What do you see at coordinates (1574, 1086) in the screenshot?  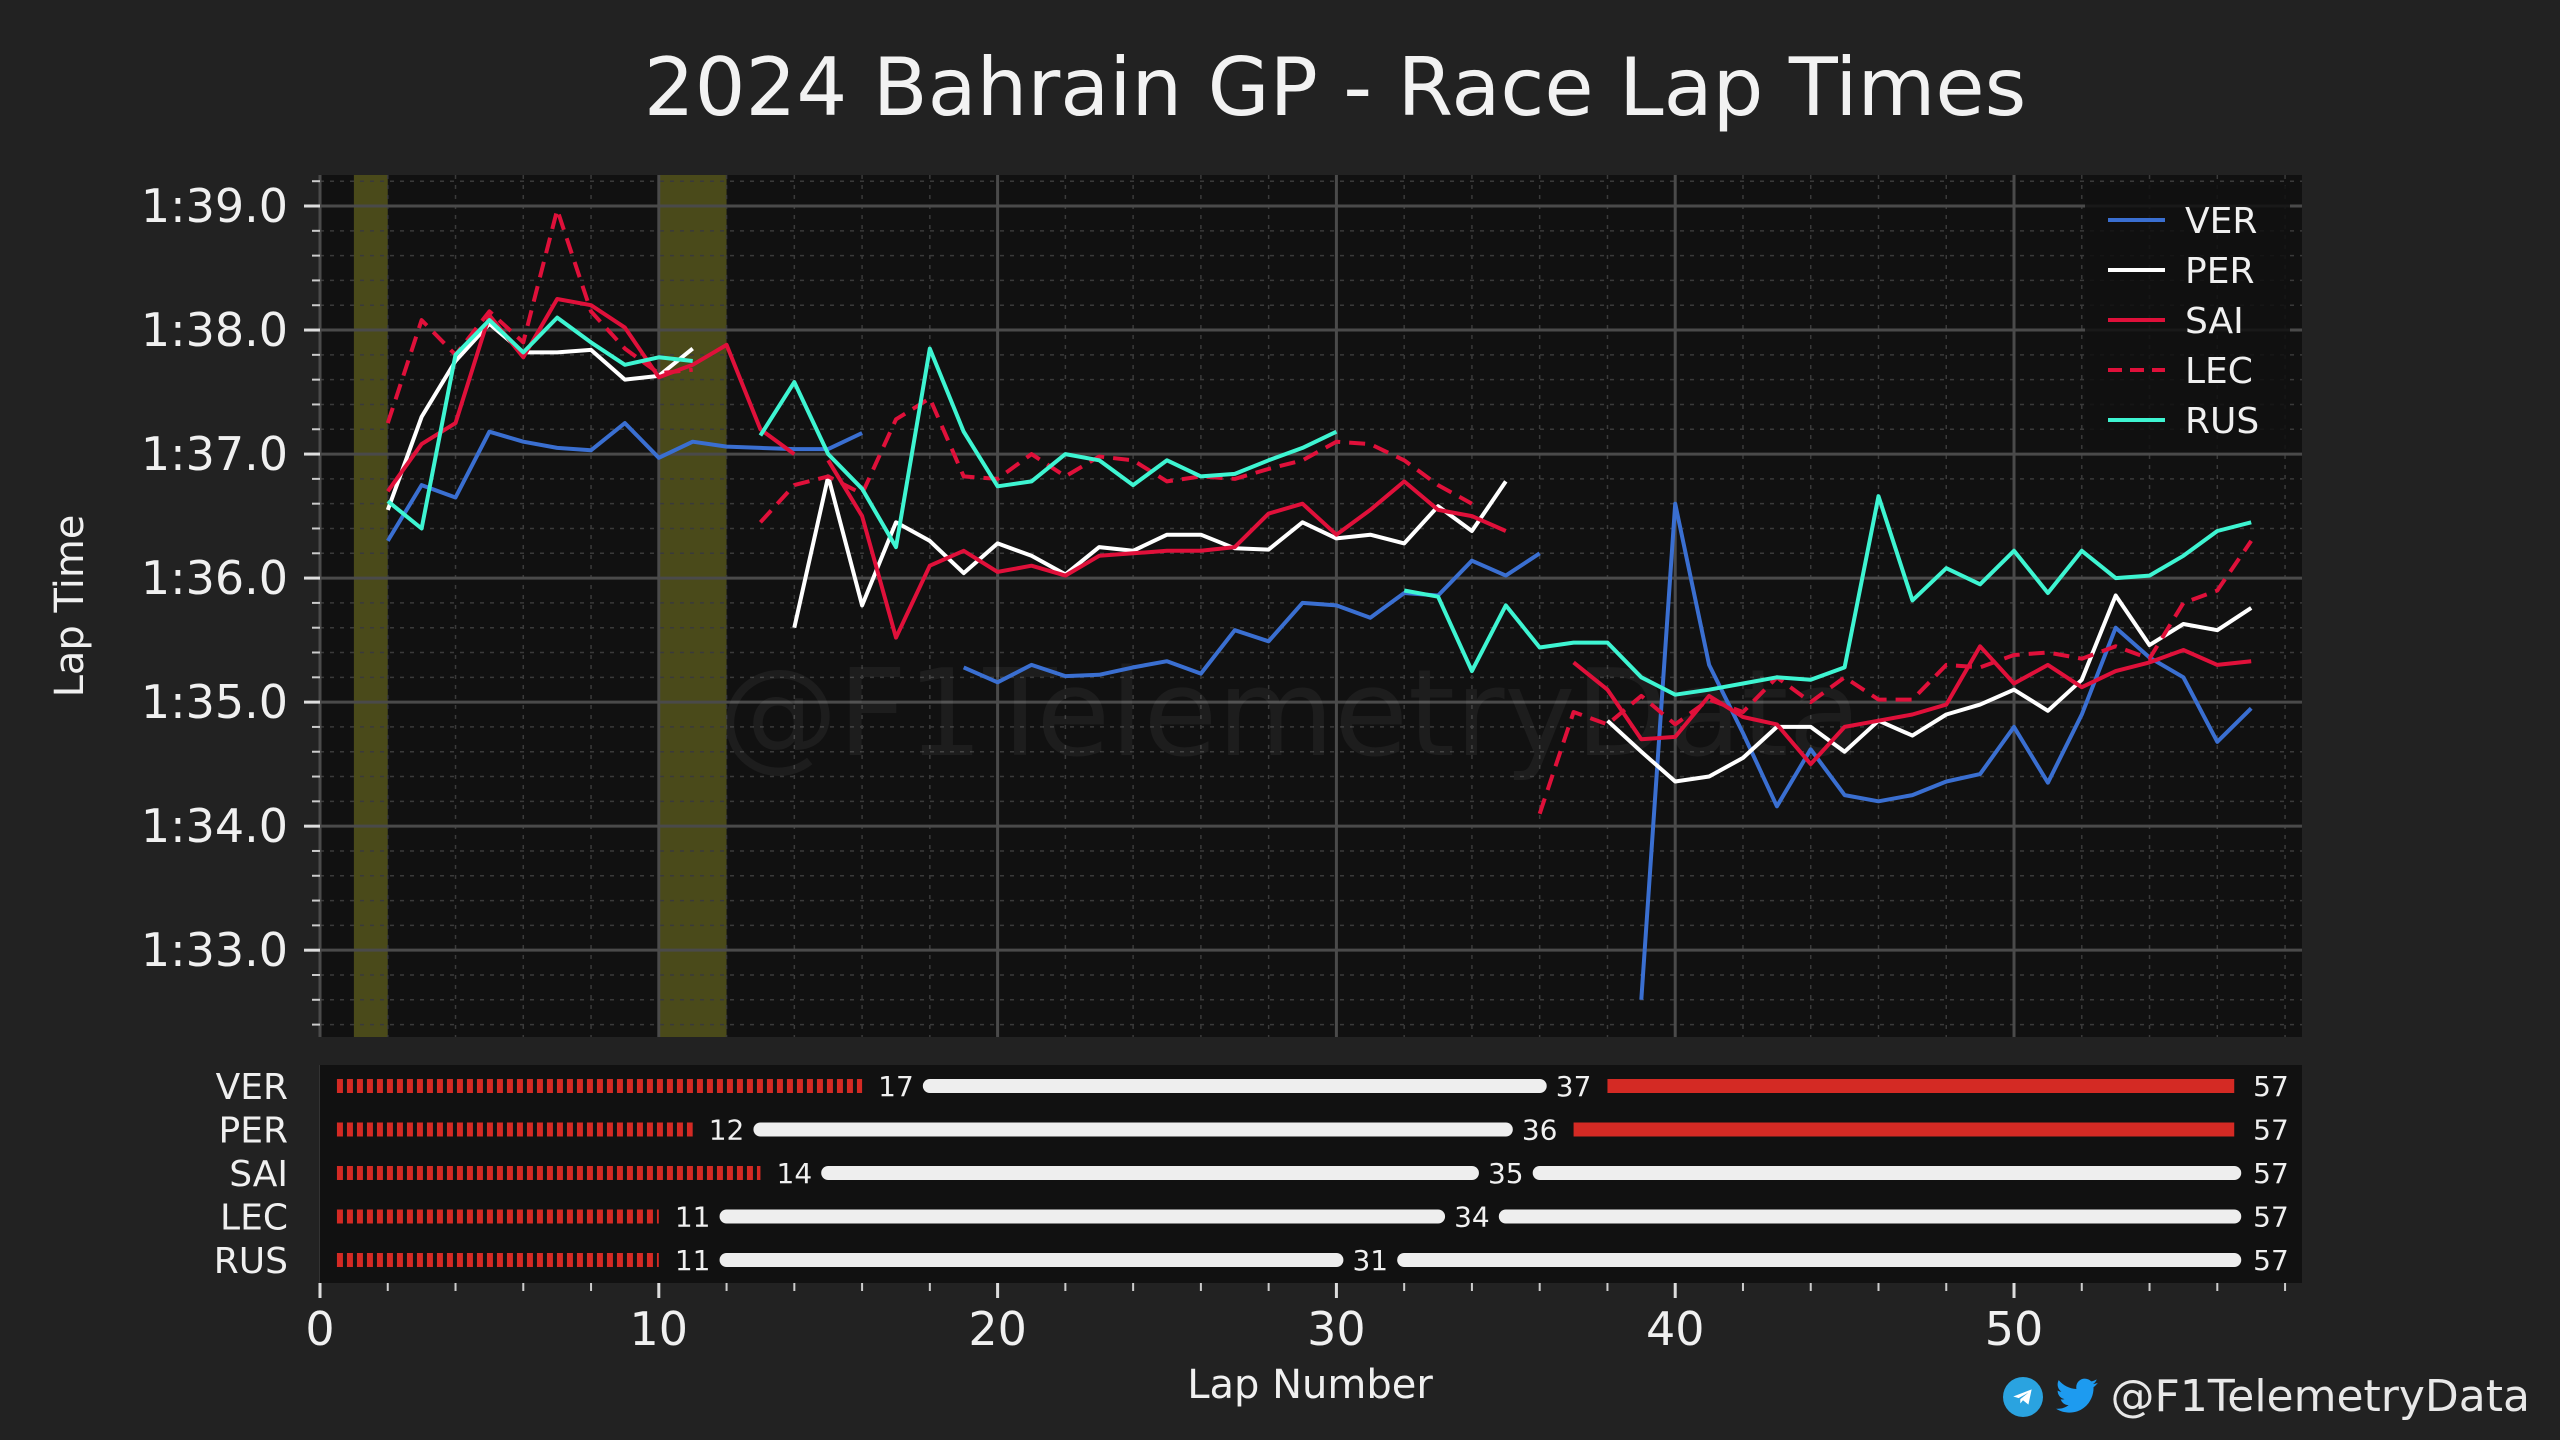 I see `stint-pit-lap-label: 37` at bounding box center [1574, 1086].